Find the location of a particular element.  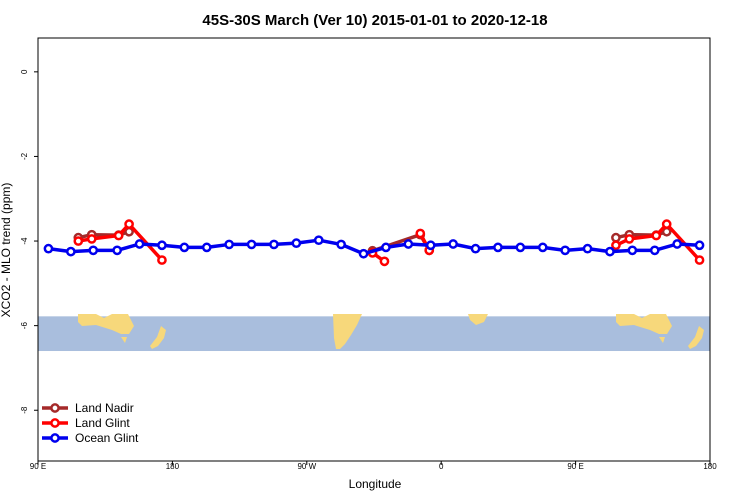

y-tick-label: 0 is located at coordinates (24, 71).